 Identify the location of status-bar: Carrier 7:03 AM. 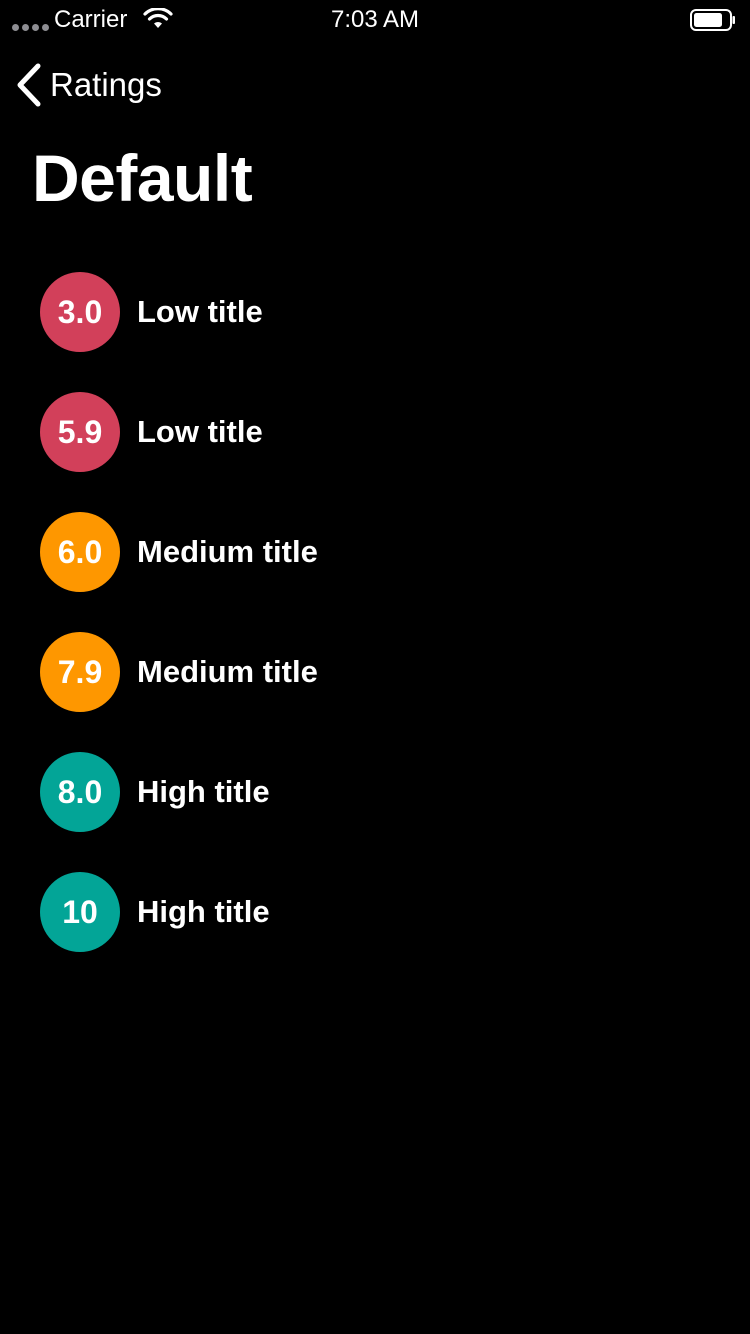
(375, 20).